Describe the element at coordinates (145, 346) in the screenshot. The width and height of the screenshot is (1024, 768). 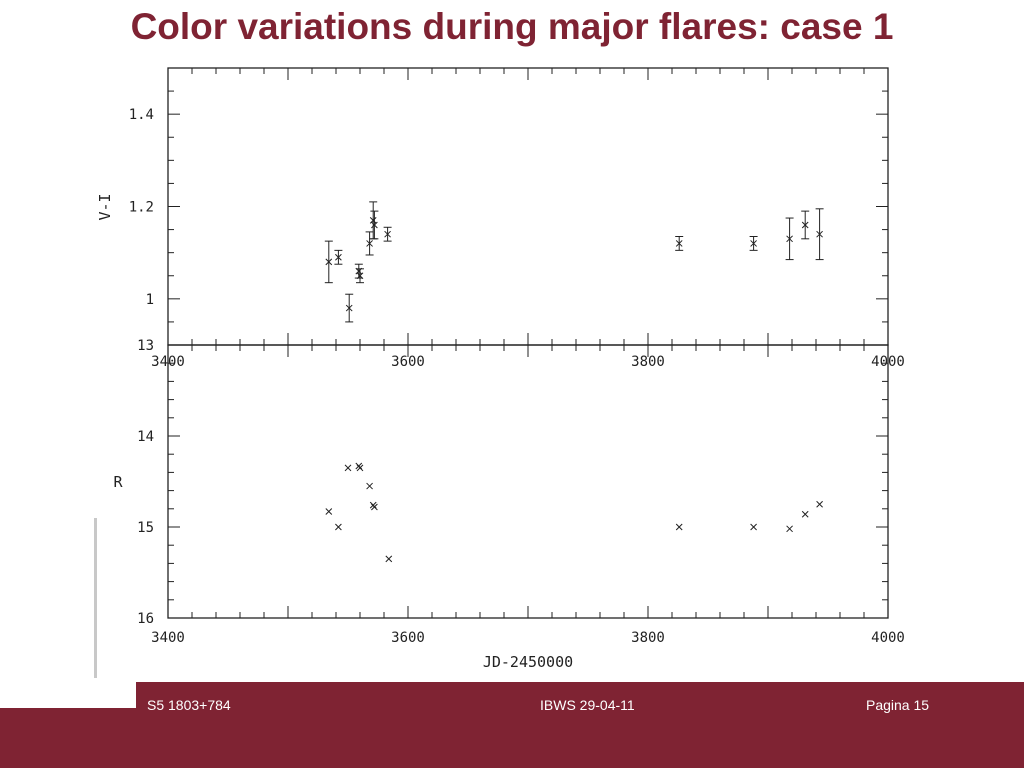
I see `y-tick-label: 13` at that location.